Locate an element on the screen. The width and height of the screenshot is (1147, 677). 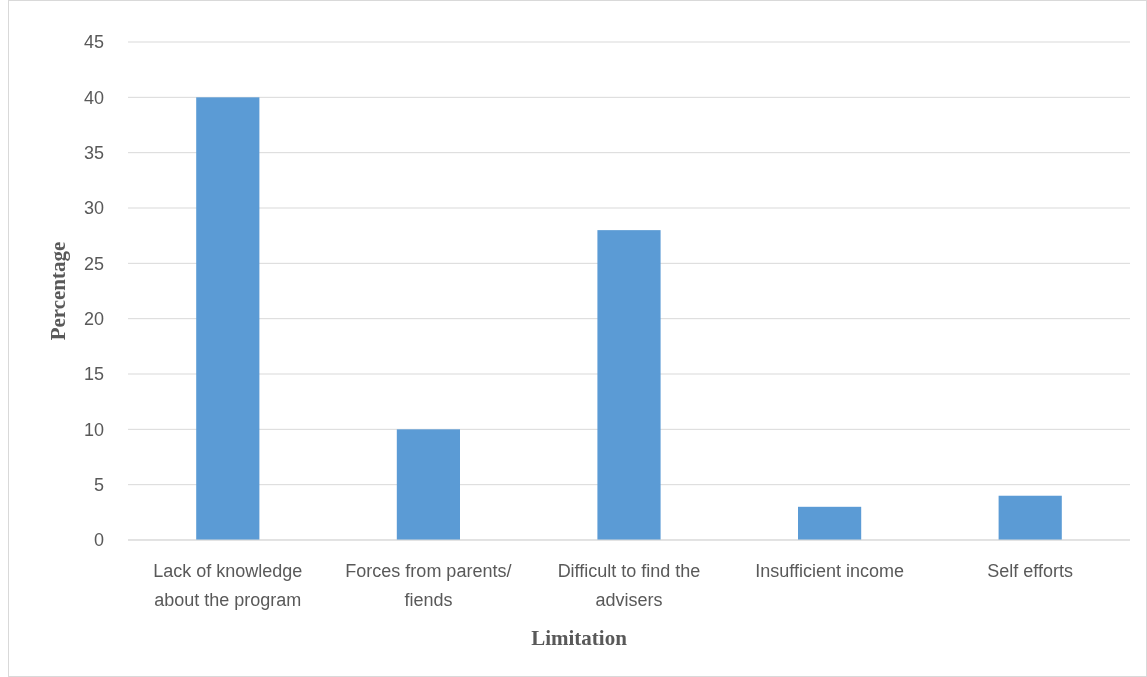
x-axis-title: Limitation is located at coordinates (579, 638).